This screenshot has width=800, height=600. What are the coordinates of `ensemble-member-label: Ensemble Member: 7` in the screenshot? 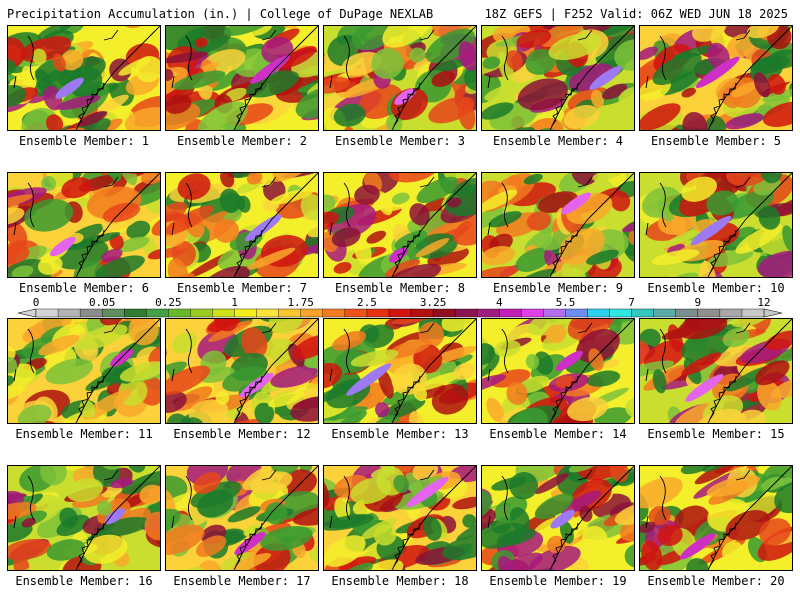 It's located at (242, 288).